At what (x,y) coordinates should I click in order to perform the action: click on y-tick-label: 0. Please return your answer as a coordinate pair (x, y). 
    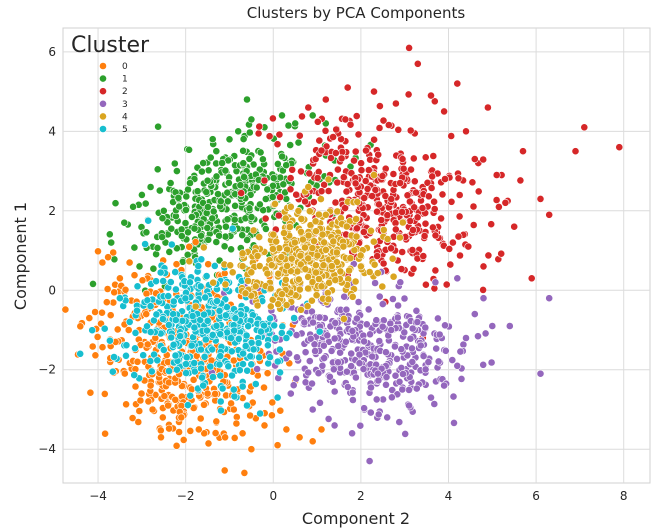
    Looking at the image, I should click on (52, 290).